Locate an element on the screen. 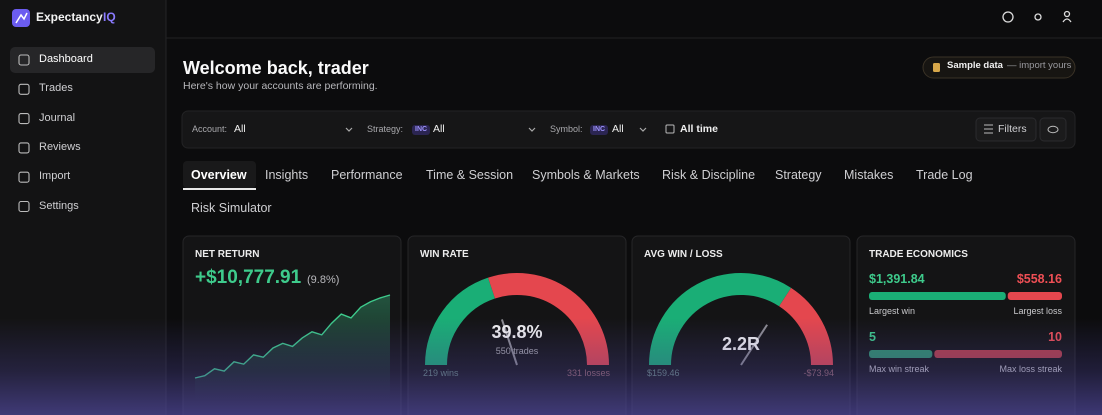 The width and height of the screenshot is (1102, 415). economics-right-label: Largest loss is located at coordinates (1037, 311).